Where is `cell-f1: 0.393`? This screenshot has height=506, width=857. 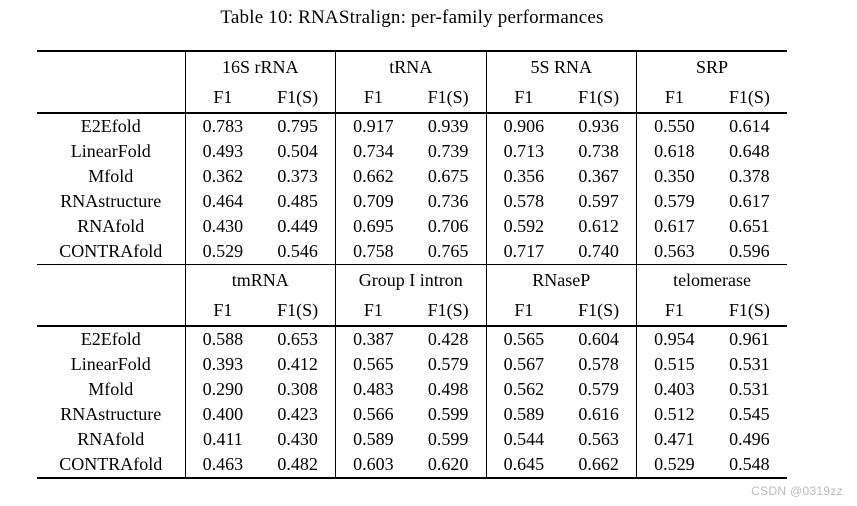 cell-f1: 0.393 is located at coordinates (222, 364).